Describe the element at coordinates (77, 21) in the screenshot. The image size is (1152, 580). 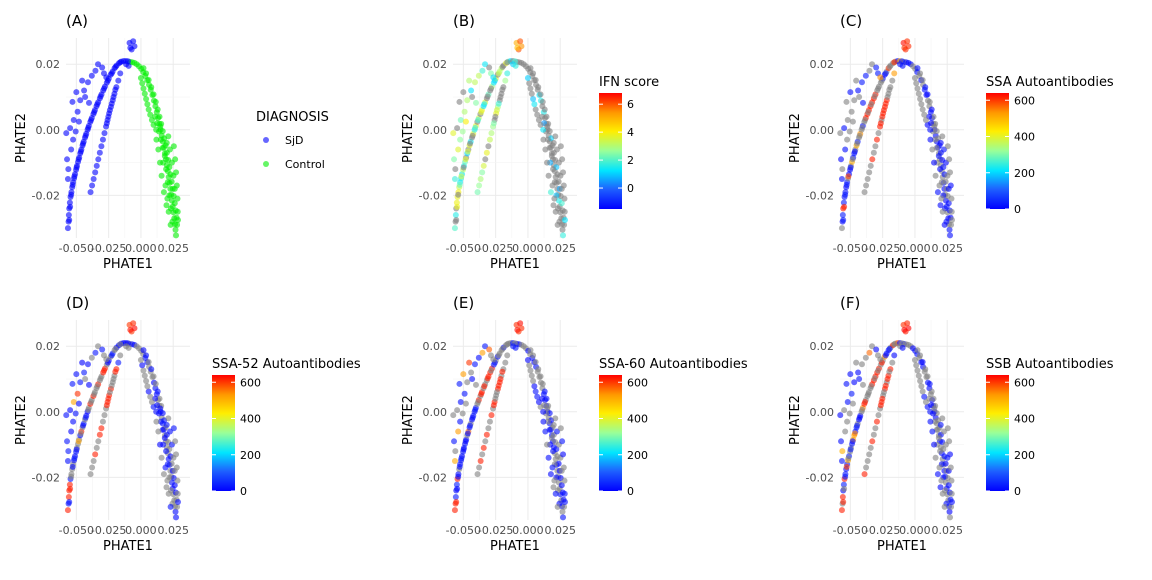
I see `panel-label: (A)` at that location.